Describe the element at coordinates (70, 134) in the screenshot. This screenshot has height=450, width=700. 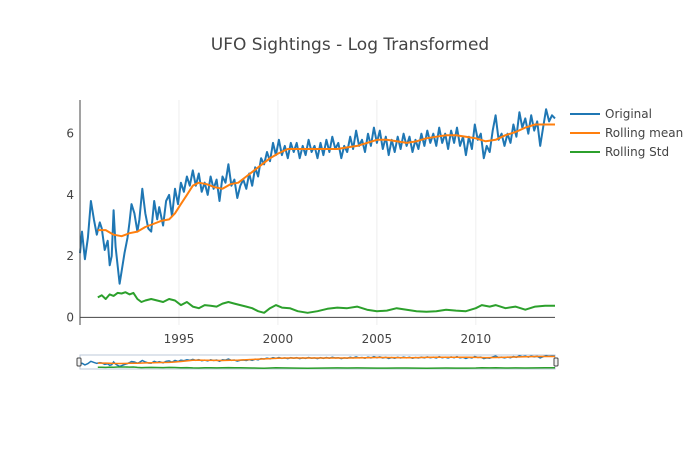
I see `y-tick-label: 6` at that location.